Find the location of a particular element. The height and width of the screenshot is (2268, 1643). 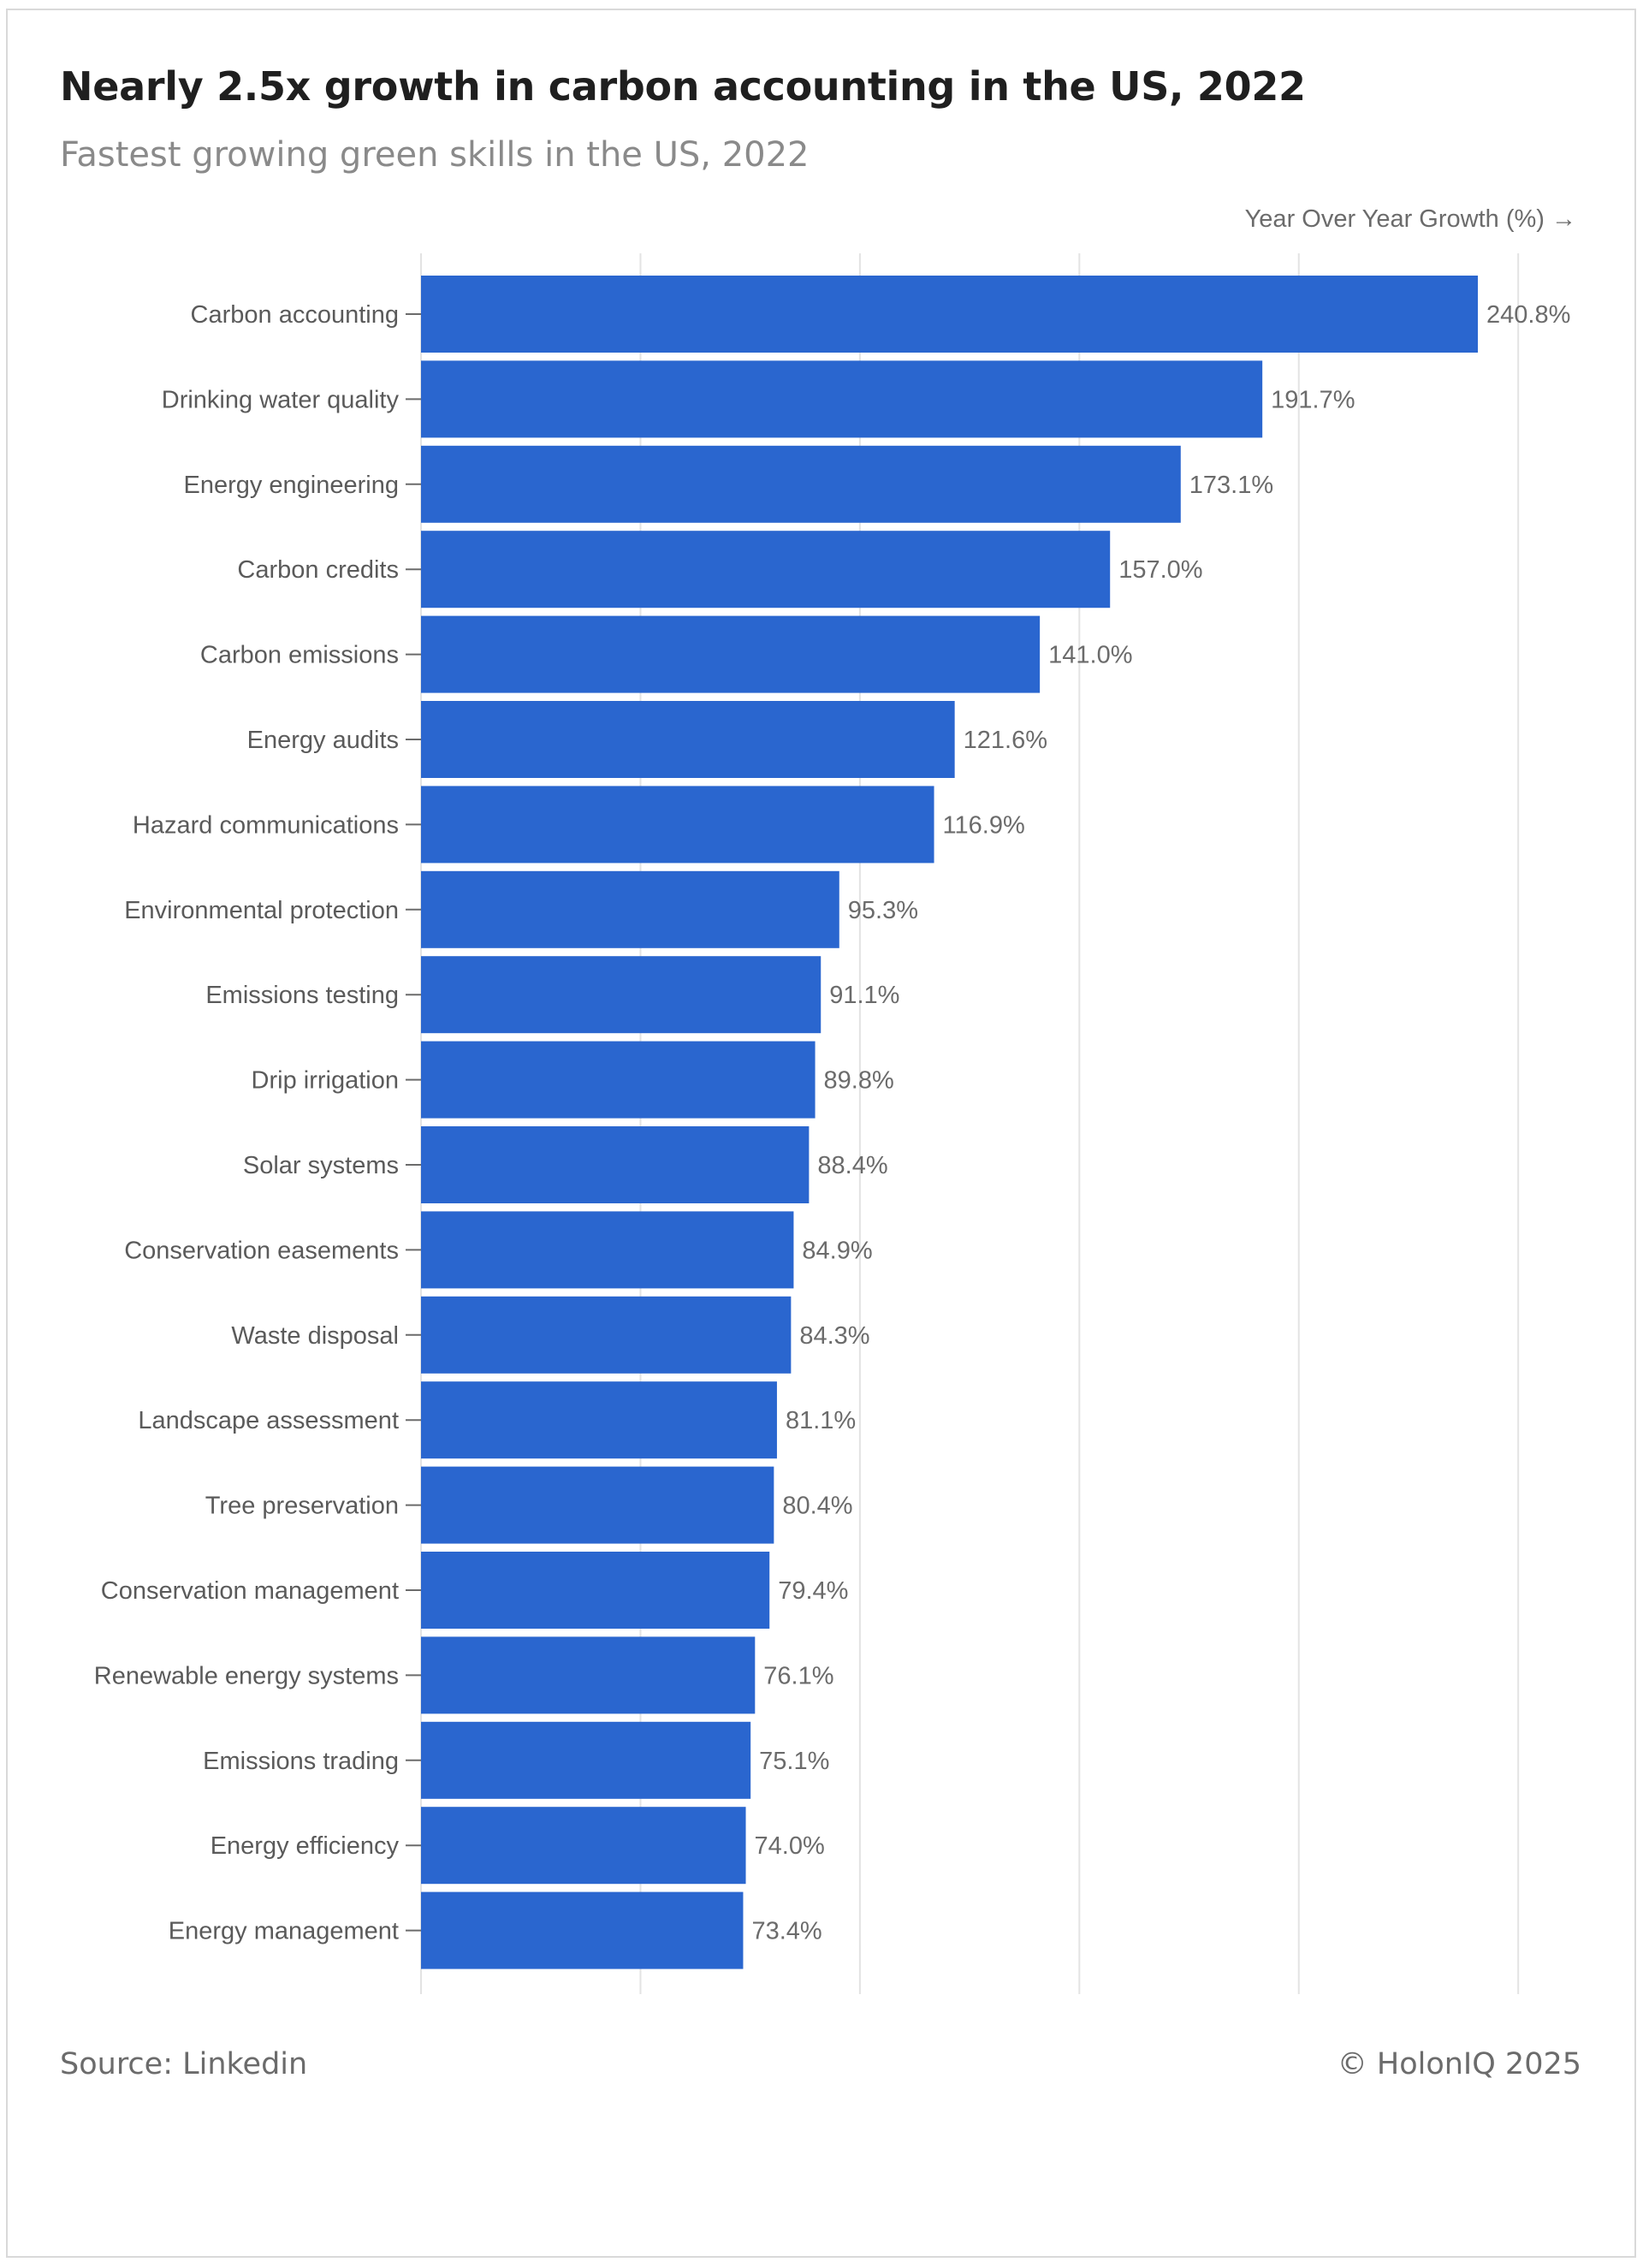

value-label: 95.3% is located at coordinates (883, 911).